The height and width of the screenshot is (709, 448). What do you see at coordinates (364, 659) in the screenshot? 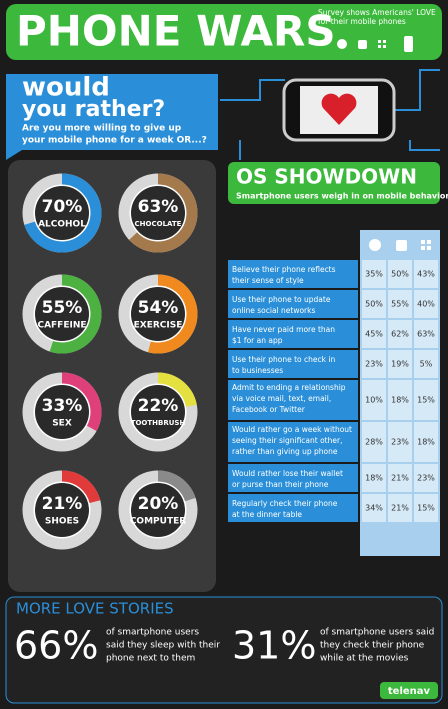
I see `stat-text: while at the movies` at bounding box center [364, 659].